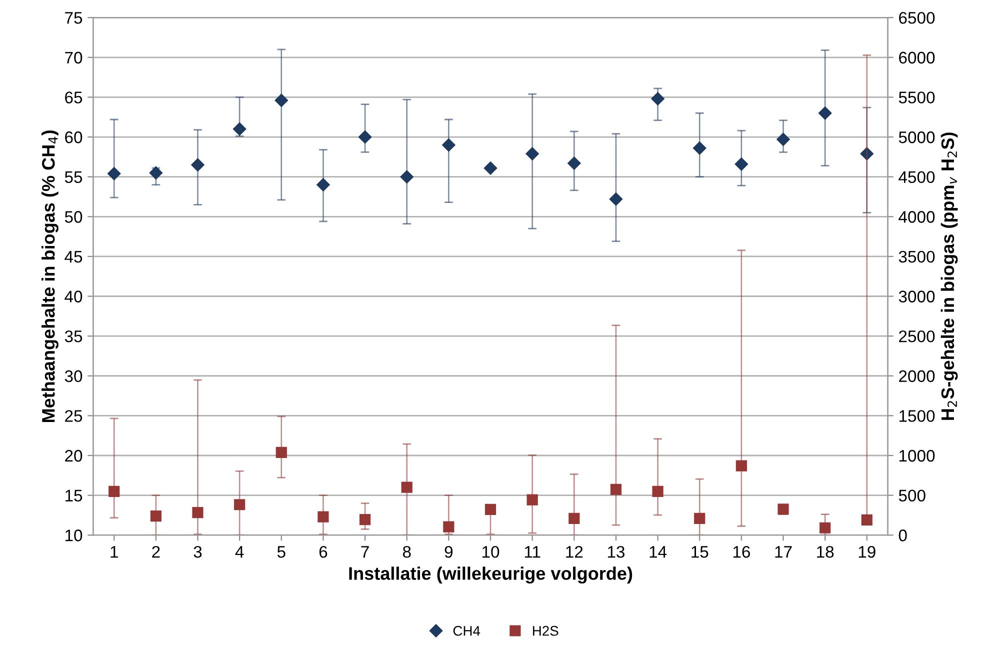 The height and width of the screenshot is (651, 981). What do you see at coordinates (281, 552) in the screenshot?
I see `x-tick-label: 5` at bounding box center [281, 552].